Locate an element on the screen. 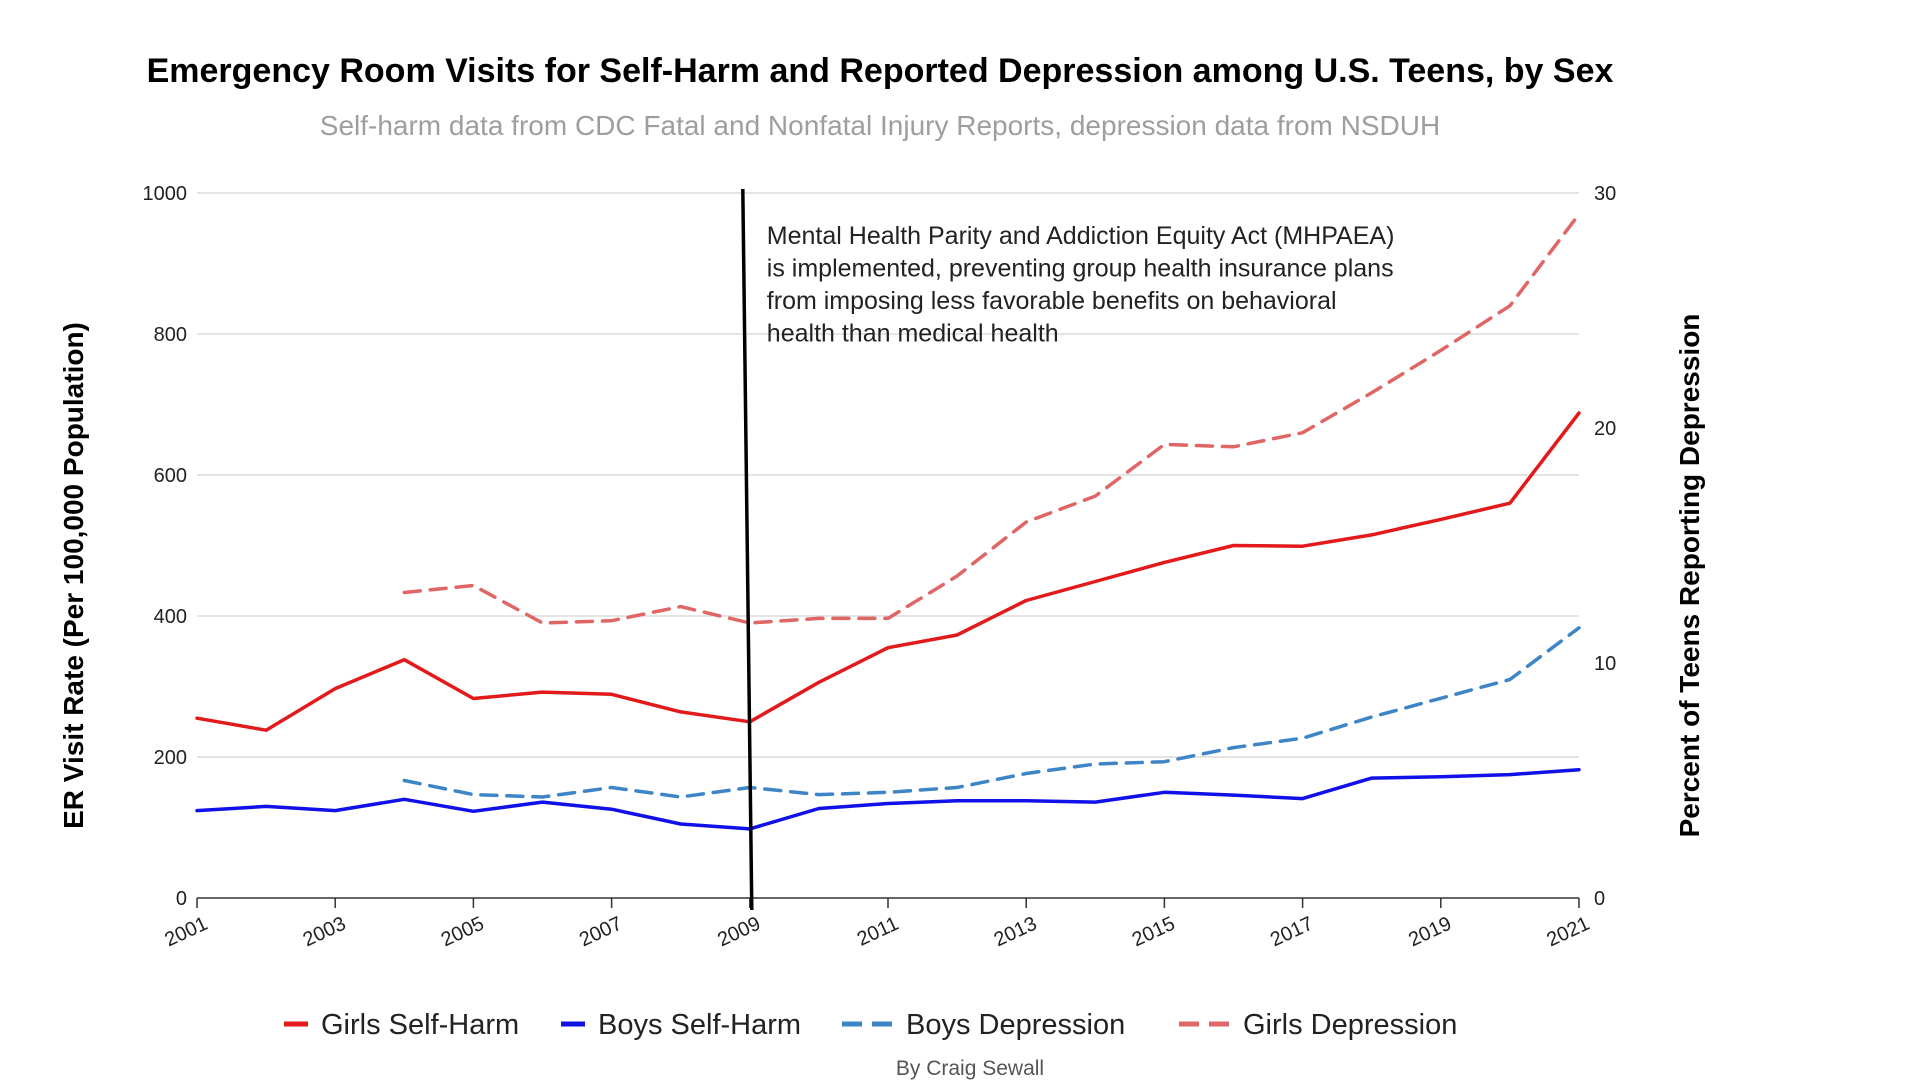 This screenshot has width=1920, height=1081. legend-label: Boys Self-Harm is located at coordinates (699, 1025).